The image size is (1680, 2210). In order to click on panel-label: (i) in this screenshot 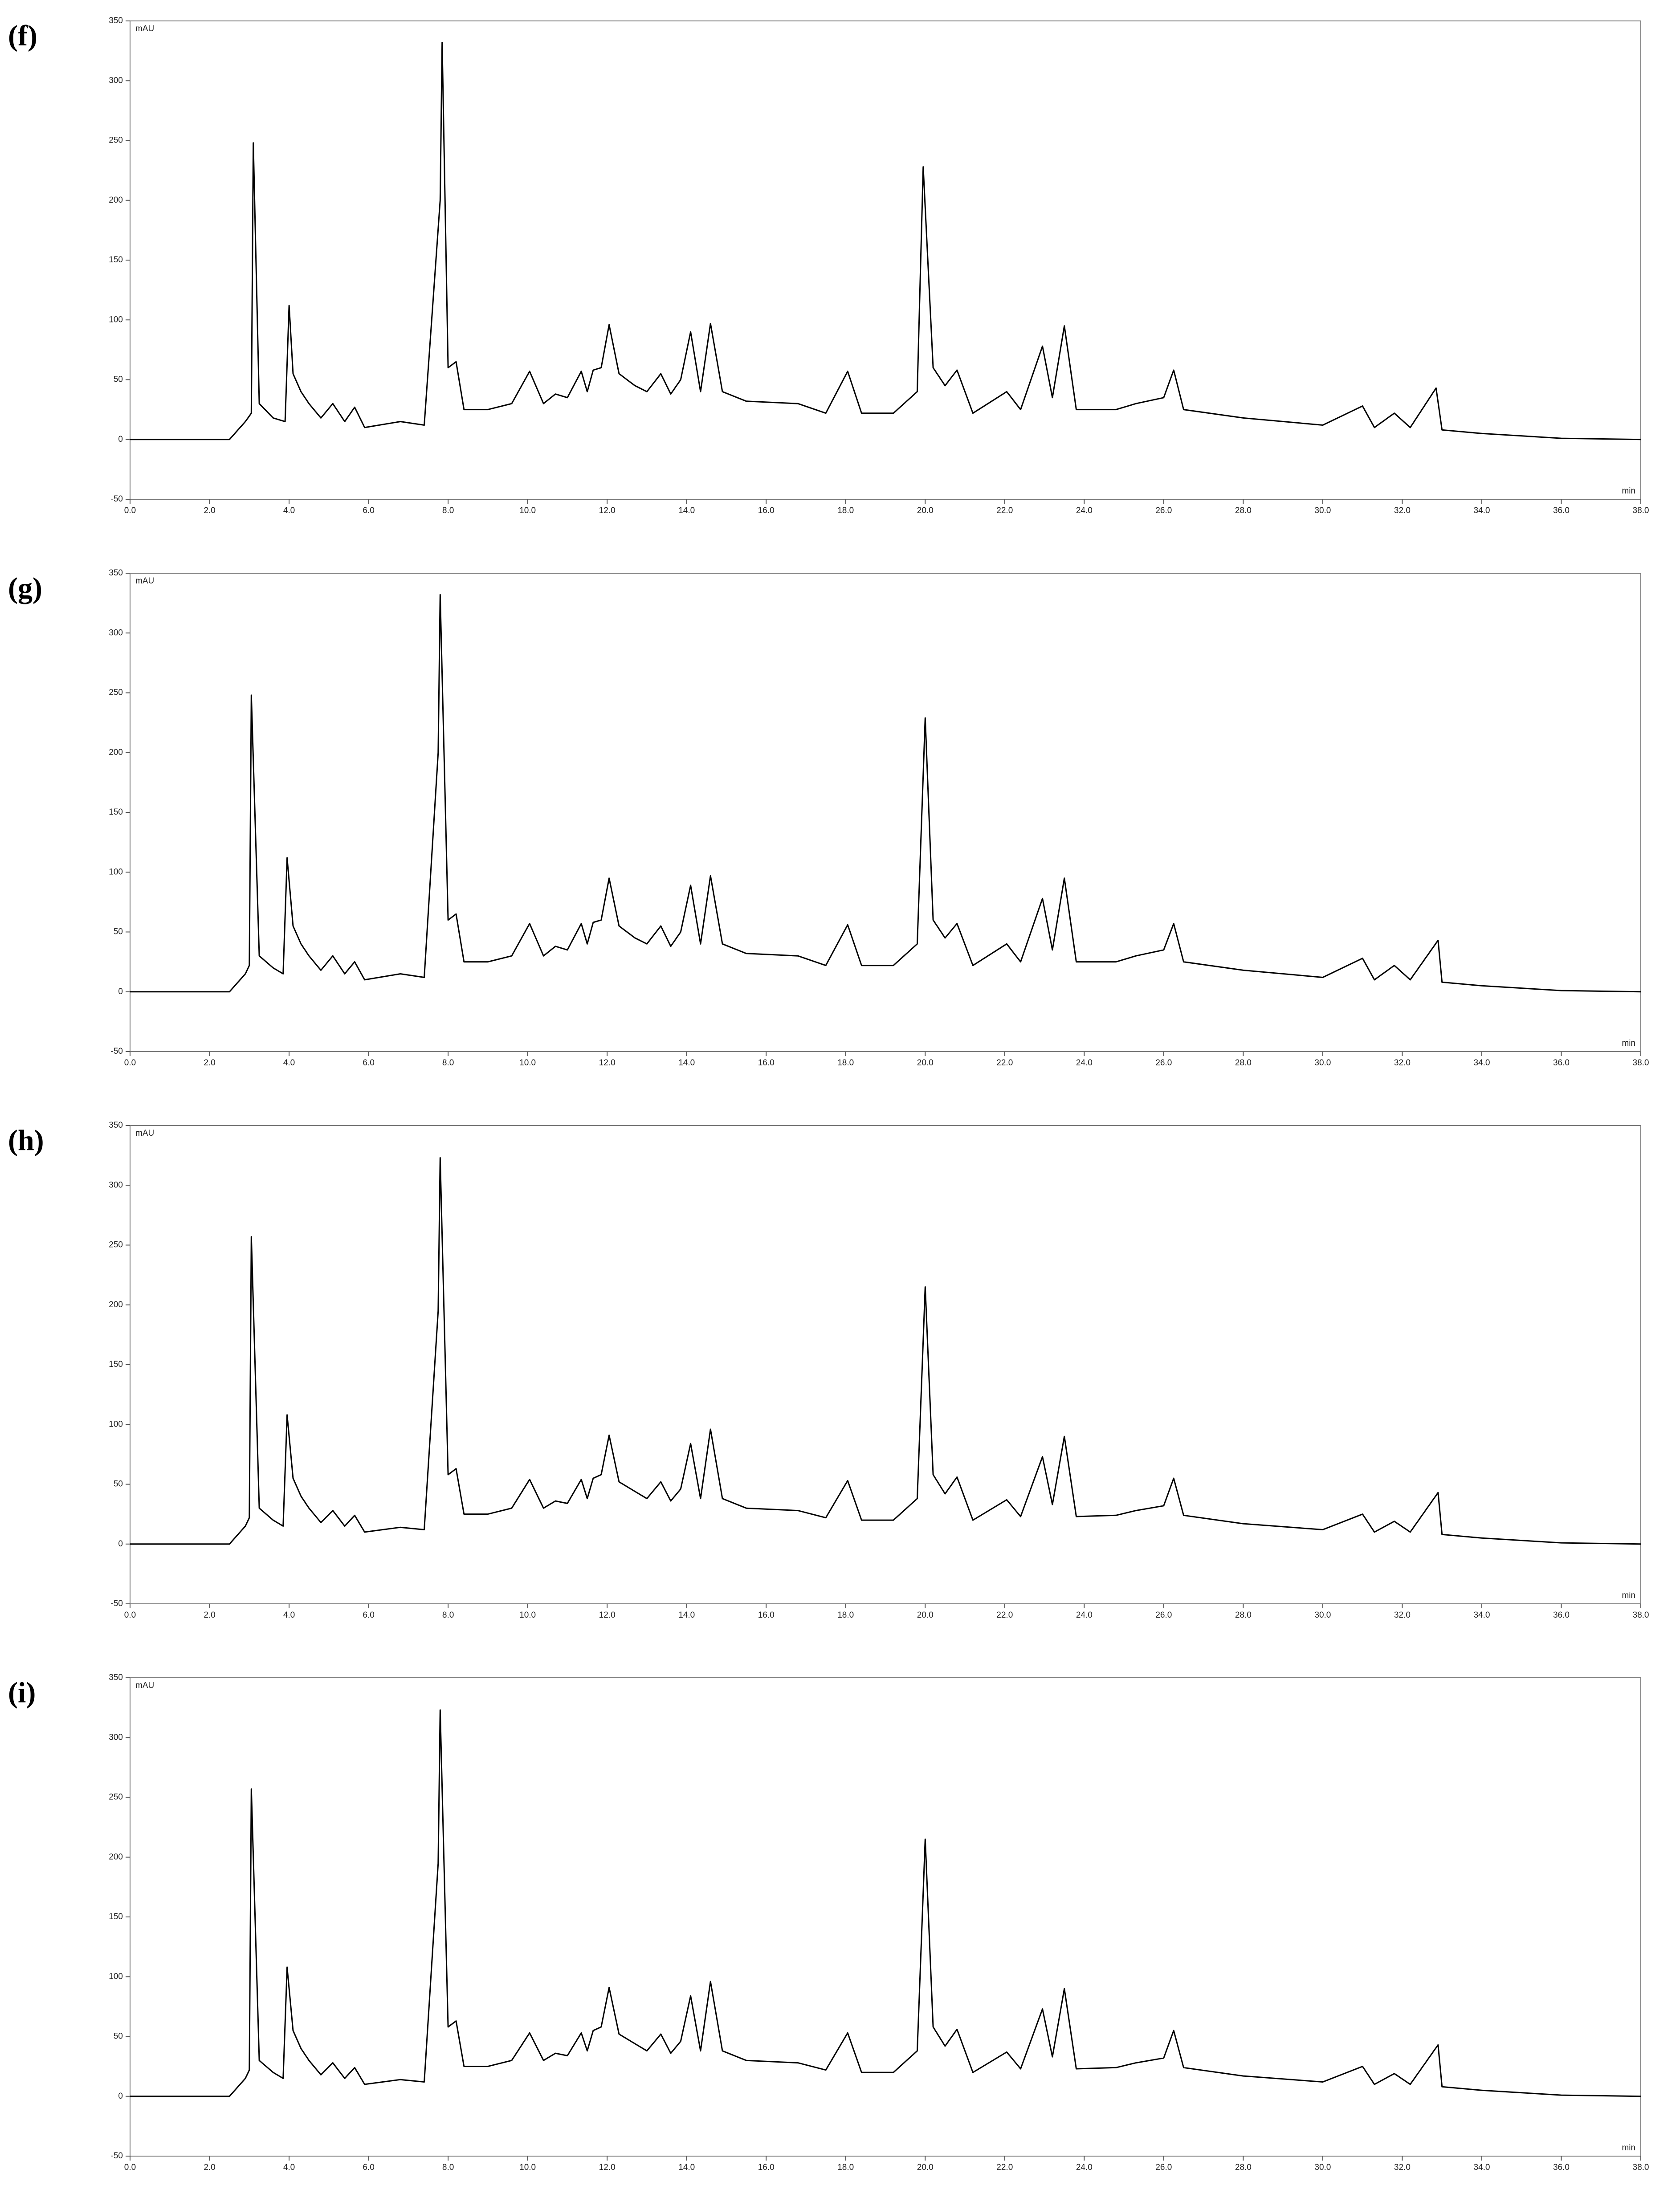, I will do `click(22, 1692)`.